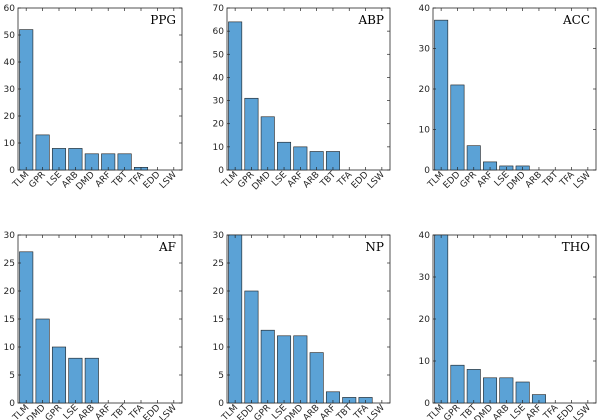  I want to click on panel-title: ACC, so click(576, 20).